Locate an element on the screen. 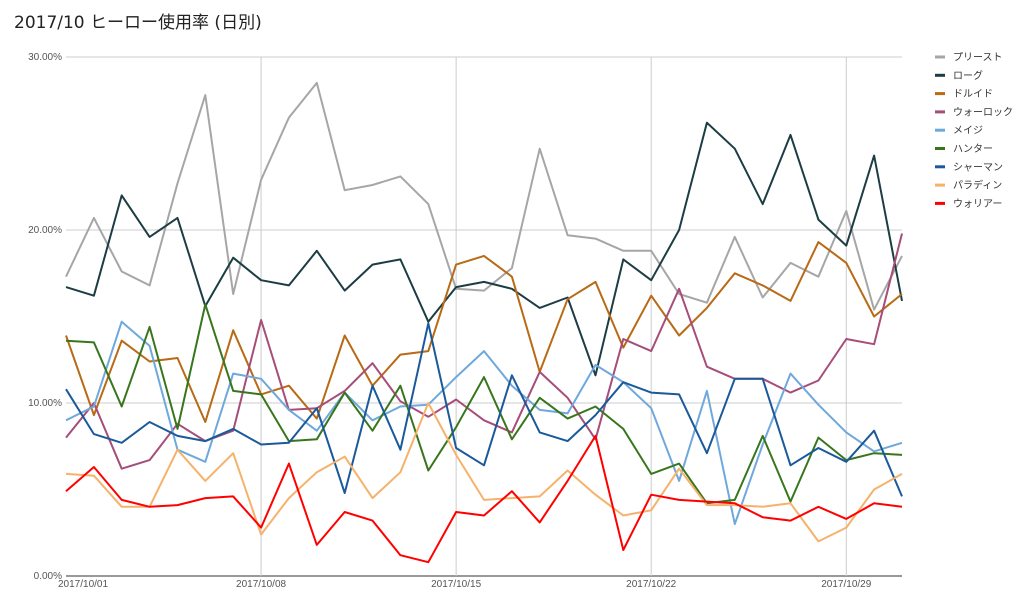 This screenshot has height=599, width=1024. legend-label: シャーマン is located at coordinates (978, 167).